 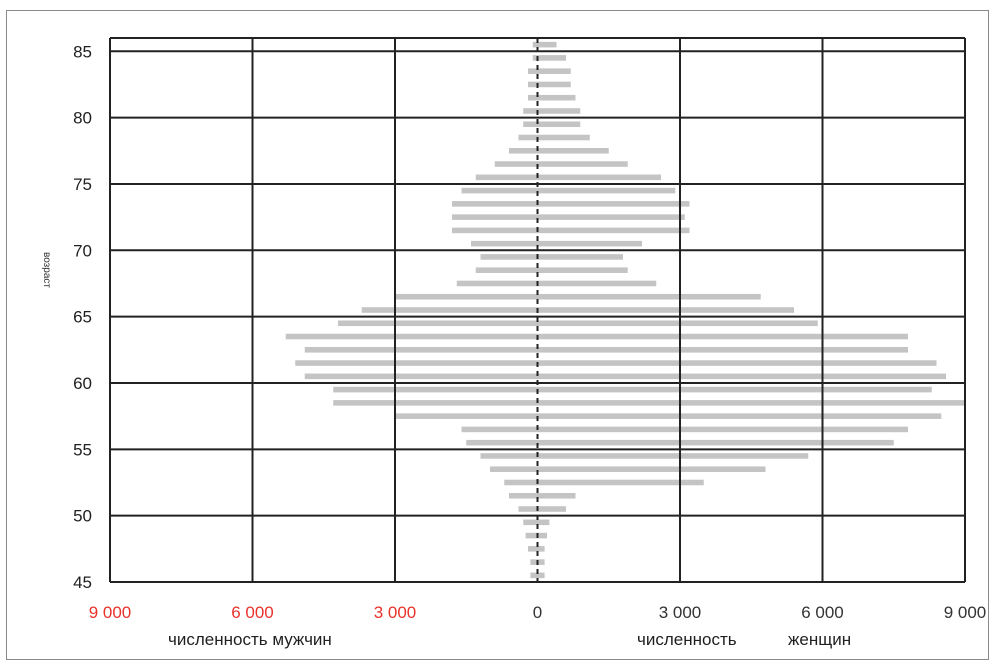 I want to click on x-axis-label-men: численность мужчин, so click(x=250, y=639).